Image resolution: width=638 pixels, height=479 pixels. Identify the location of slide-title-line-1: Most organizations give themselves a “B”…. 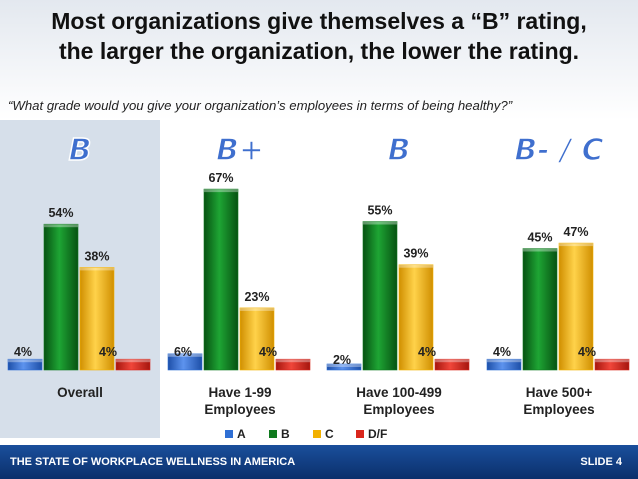
(319, 21).